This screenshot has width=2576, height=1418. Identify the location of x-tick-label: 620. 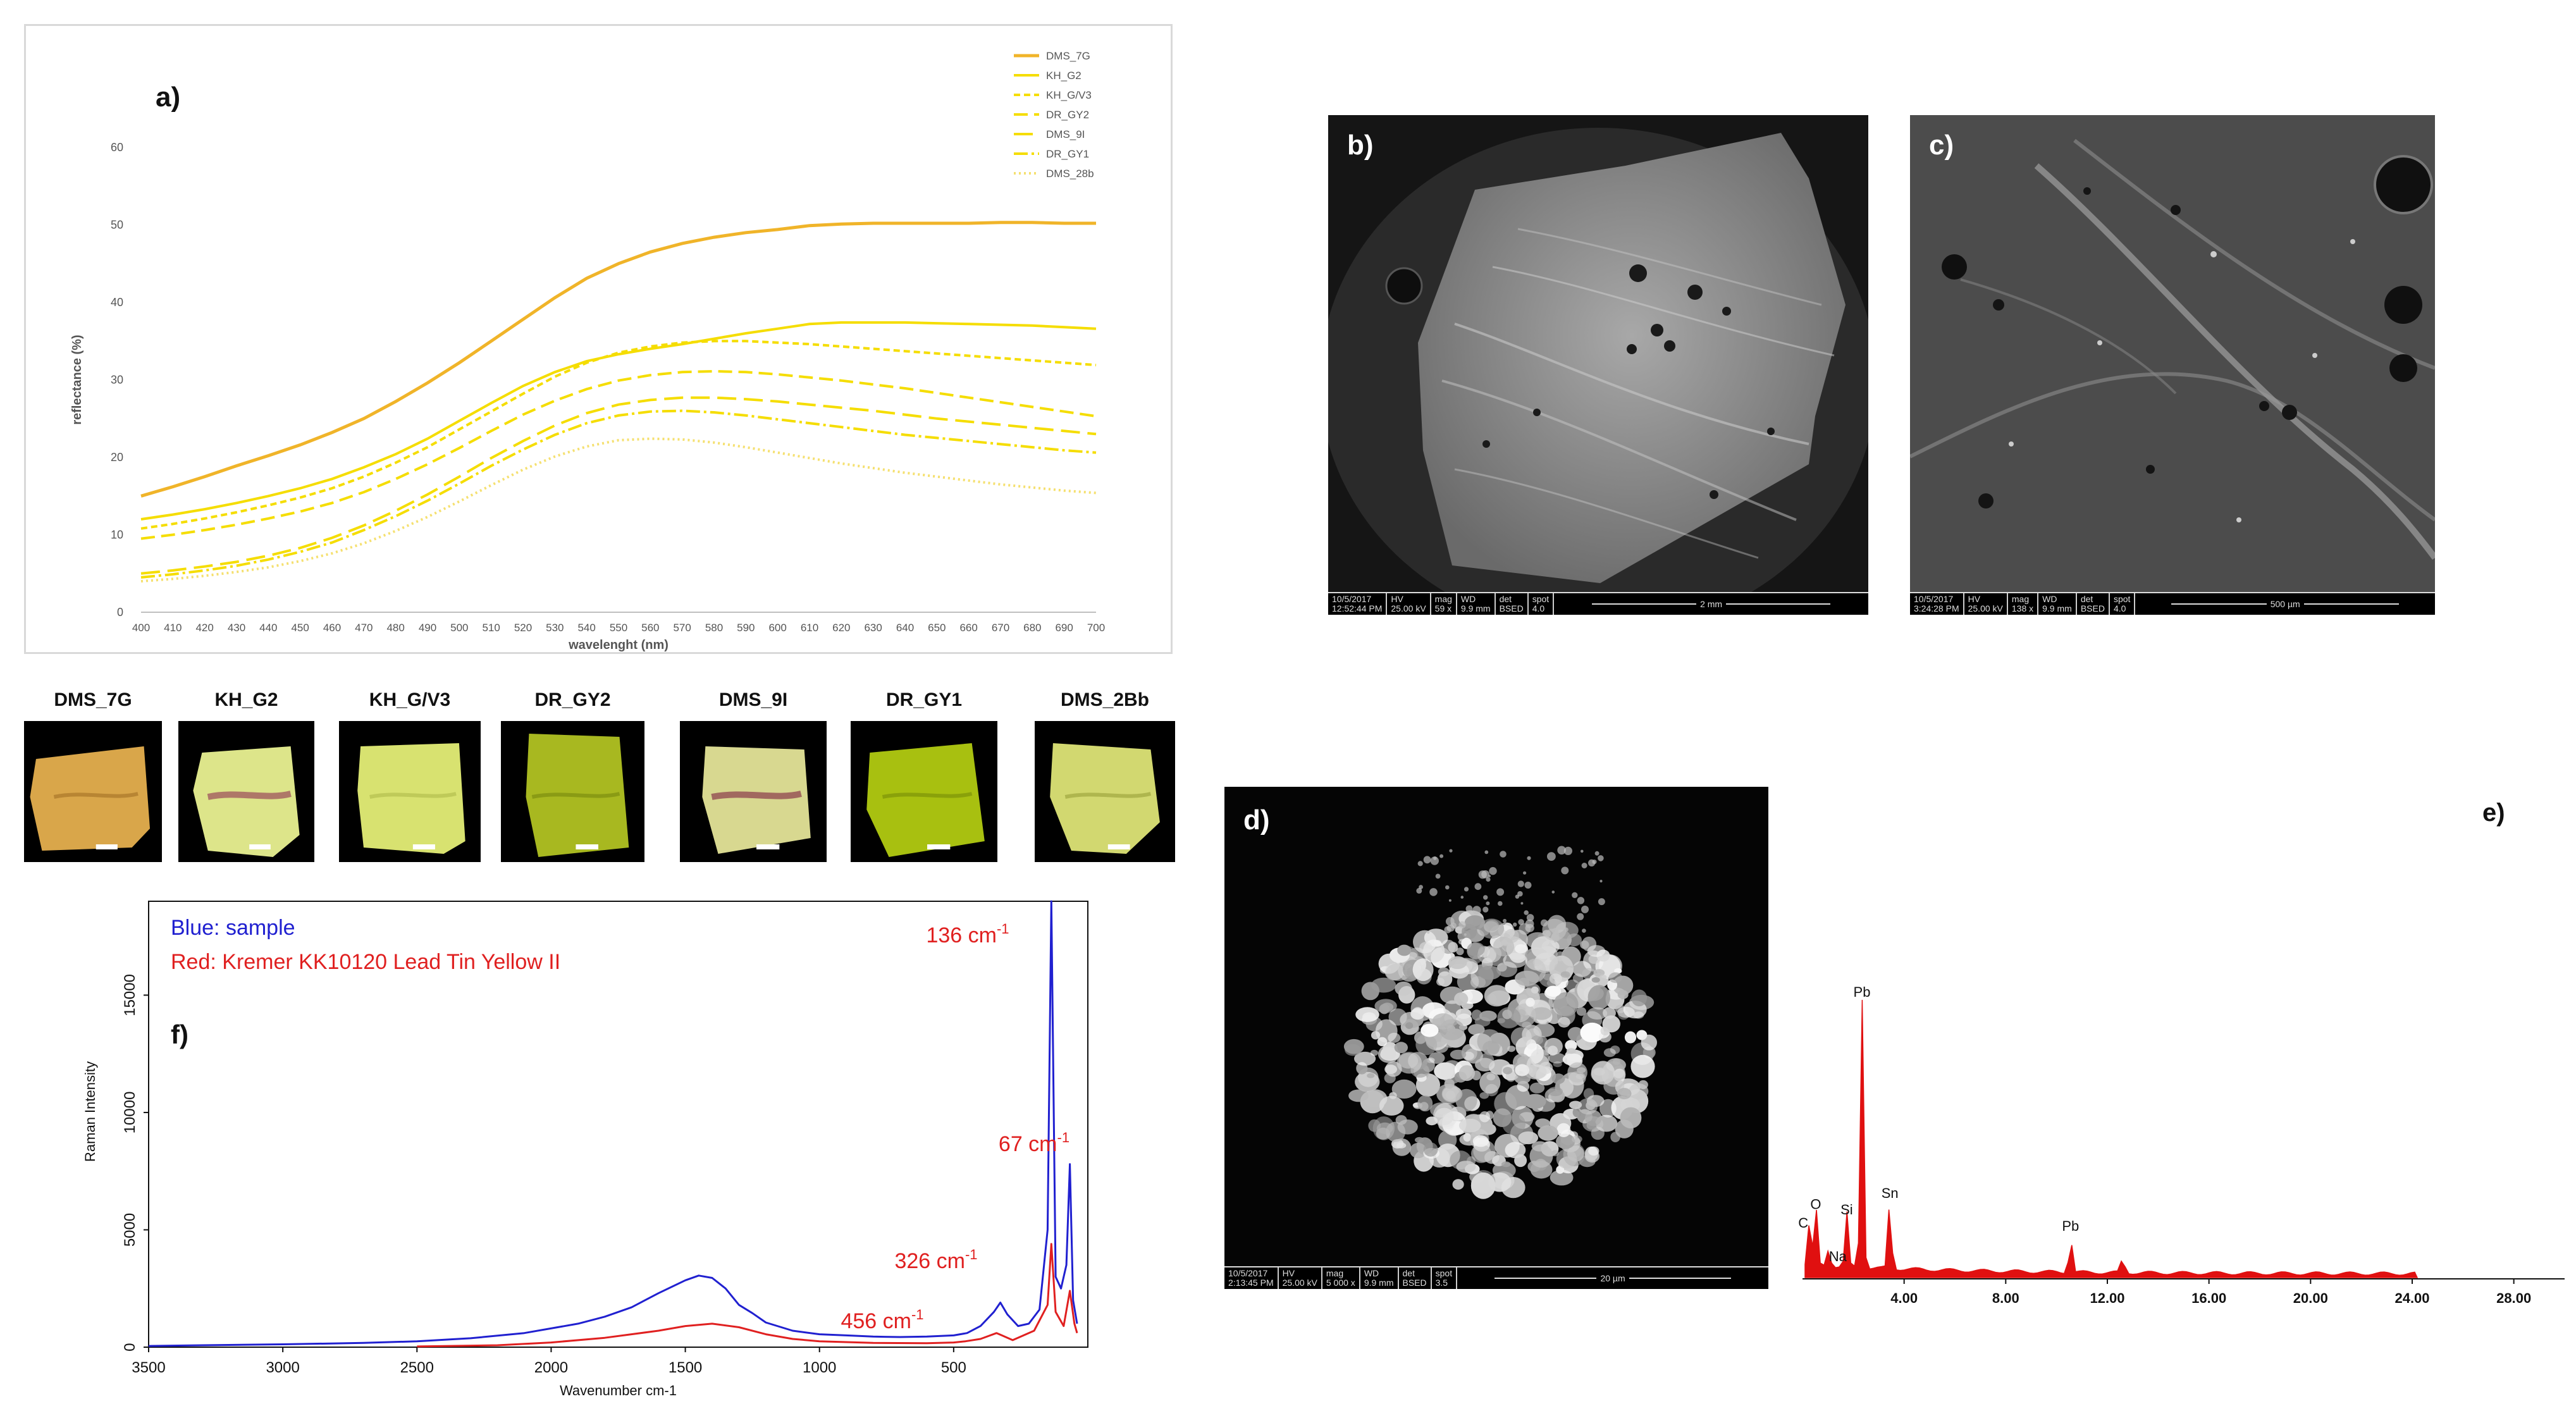
(841, 628).